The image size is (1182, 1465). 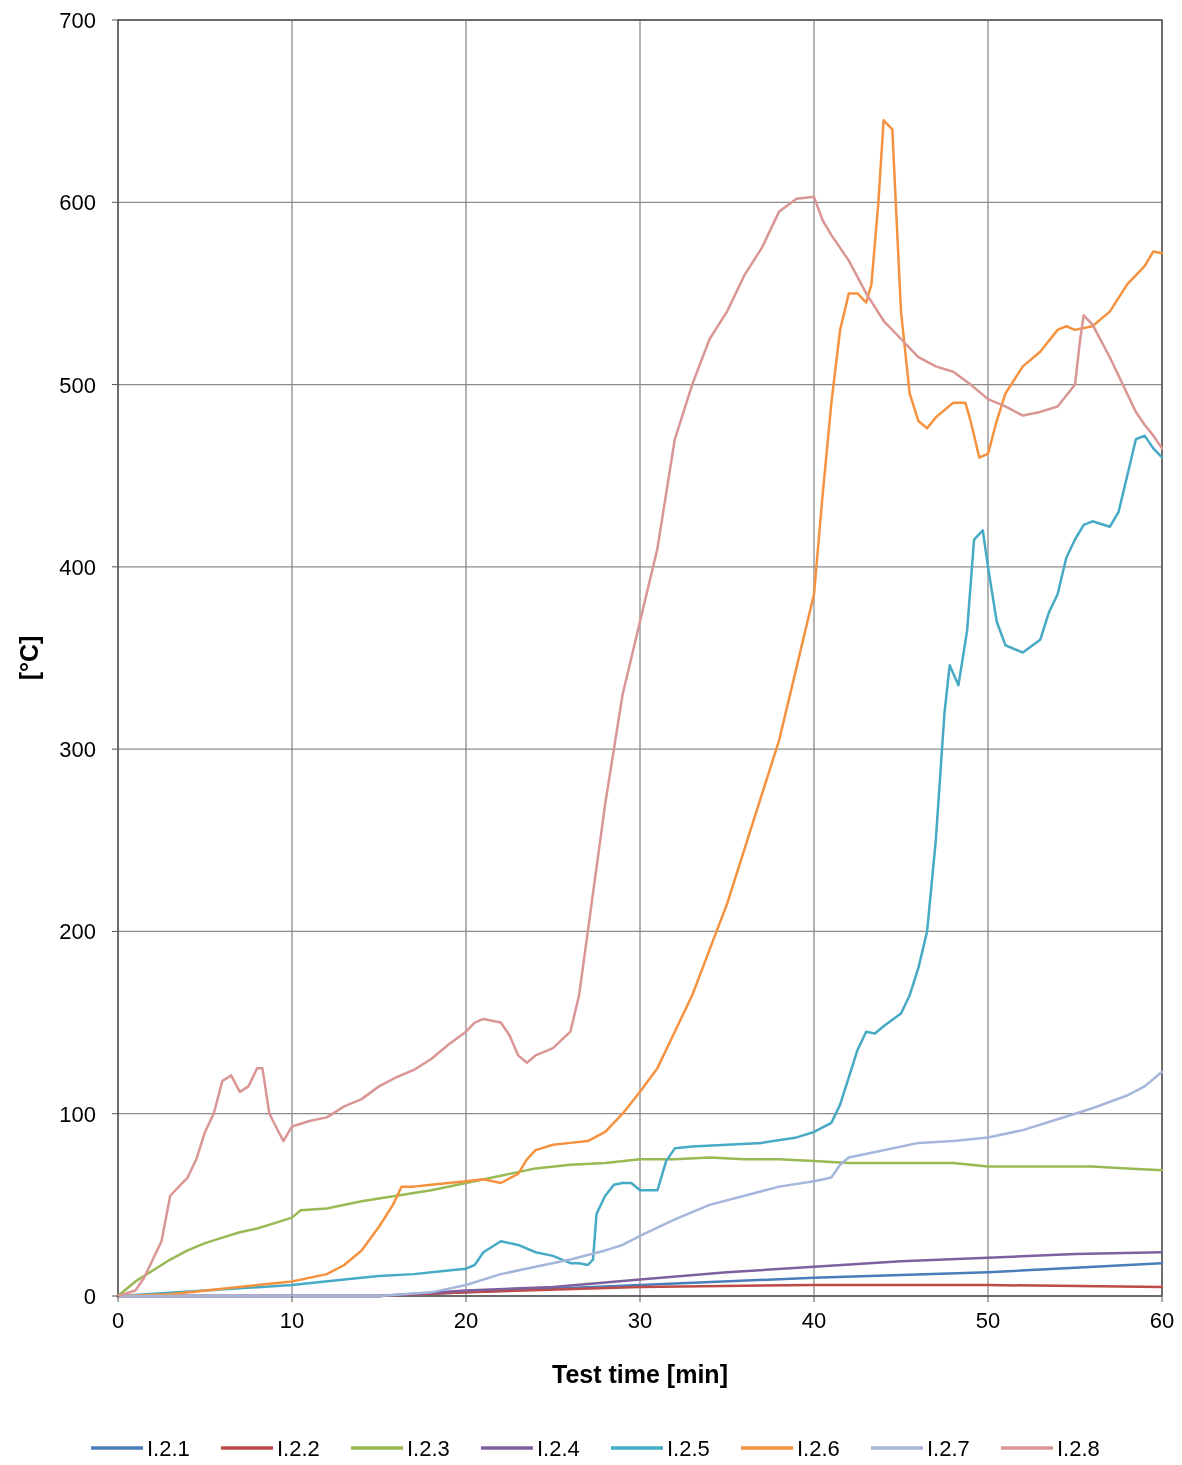 I want to click on x-tick-label: 0, so click(x=118, y=1320).